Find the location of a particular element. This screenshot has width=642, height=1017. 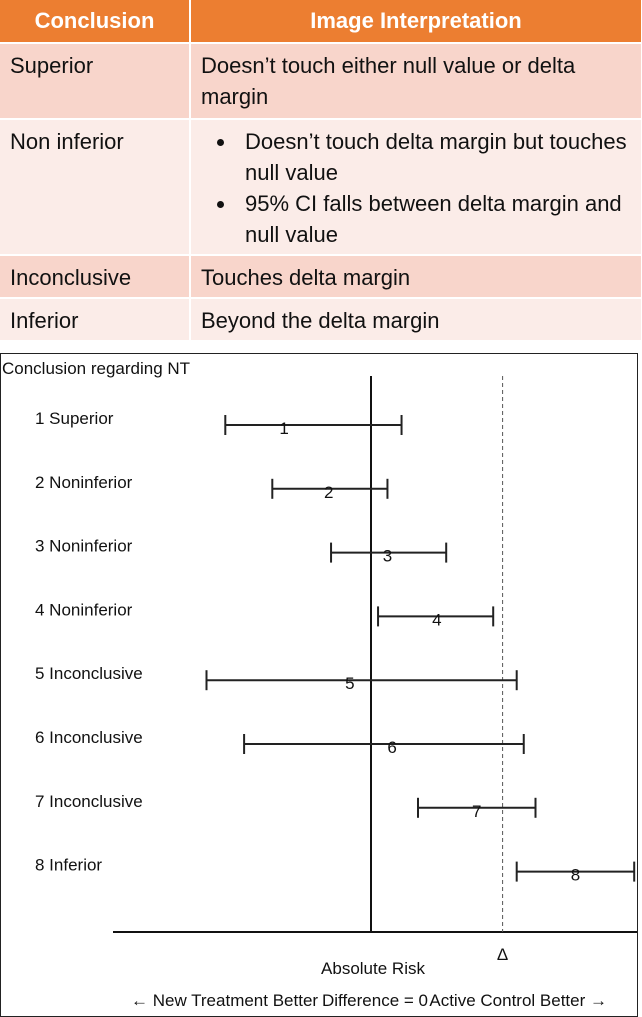

header-image-interpretation: Image Interpretation is located at coordinates (416, 22).